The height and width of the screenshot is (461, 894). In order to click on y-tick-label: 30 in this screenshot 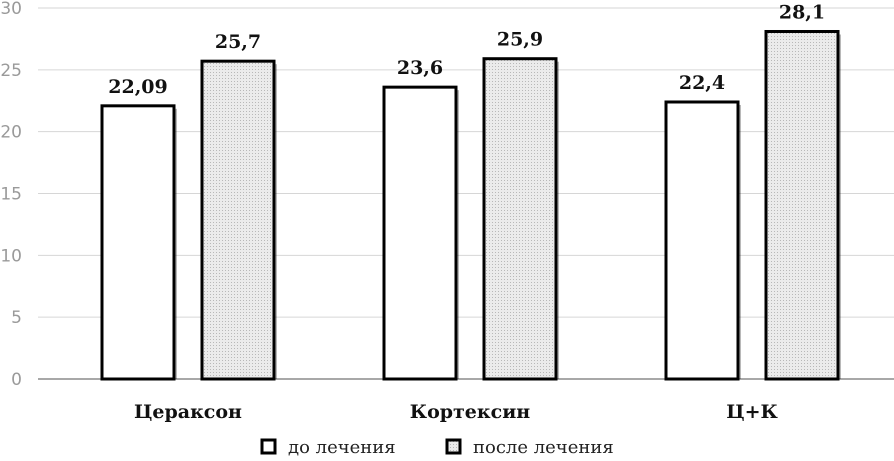, I will do `click(11, 9)`.